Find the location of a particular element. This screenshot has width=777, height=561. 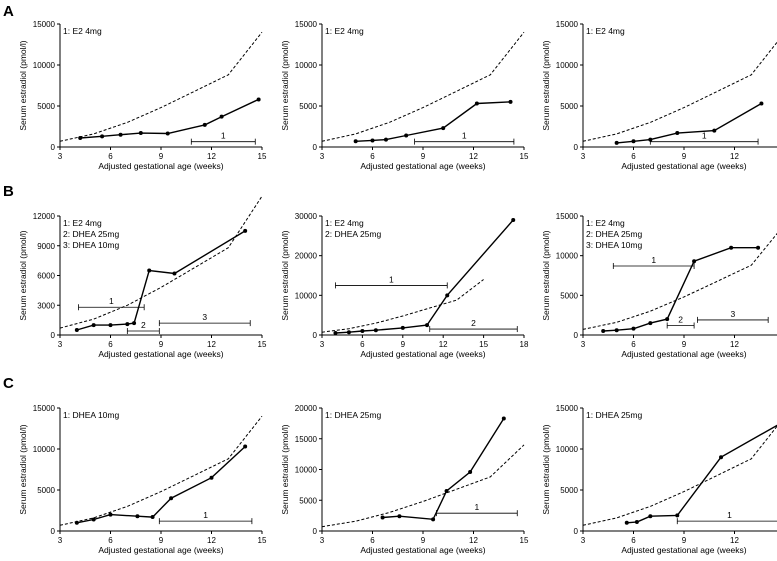

chart-c2-data-point is located at coordinates (433, 519).